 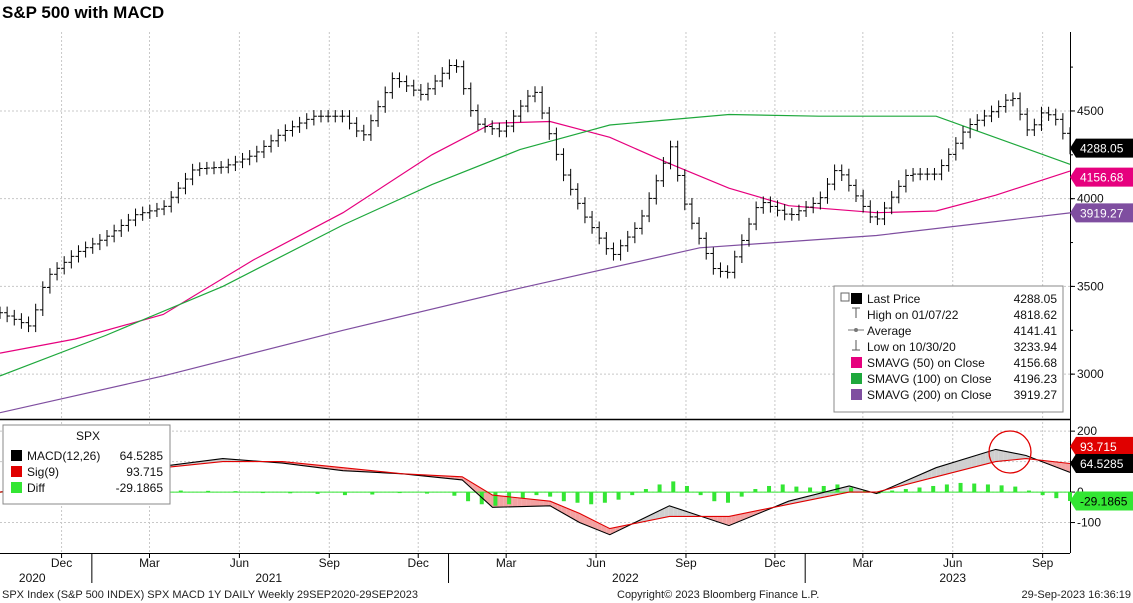 What do you see at coordinates (87, 456) in the screenshot?
I see `macd-legend-row: MACD(12,26) 64.5285` at bounding box center [87, 456].